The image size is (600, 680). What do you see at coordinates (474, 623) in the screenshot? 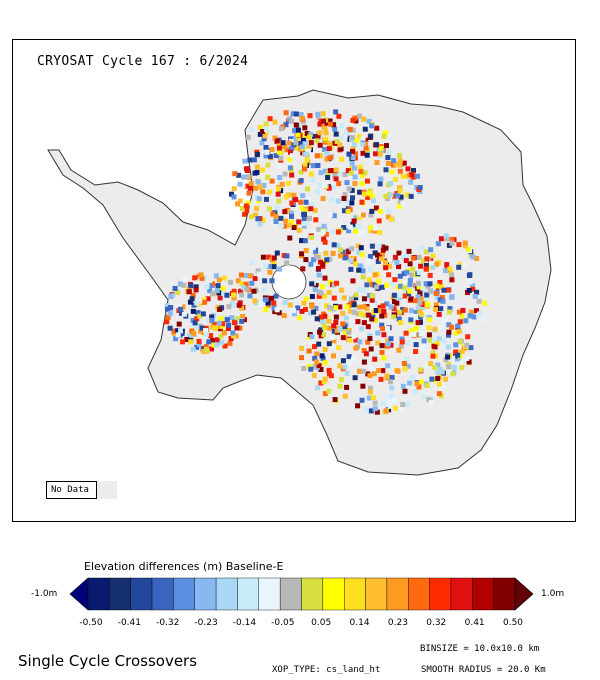
I see `colorbar-tick-label: 0.41` at bounding box center [474, 623].